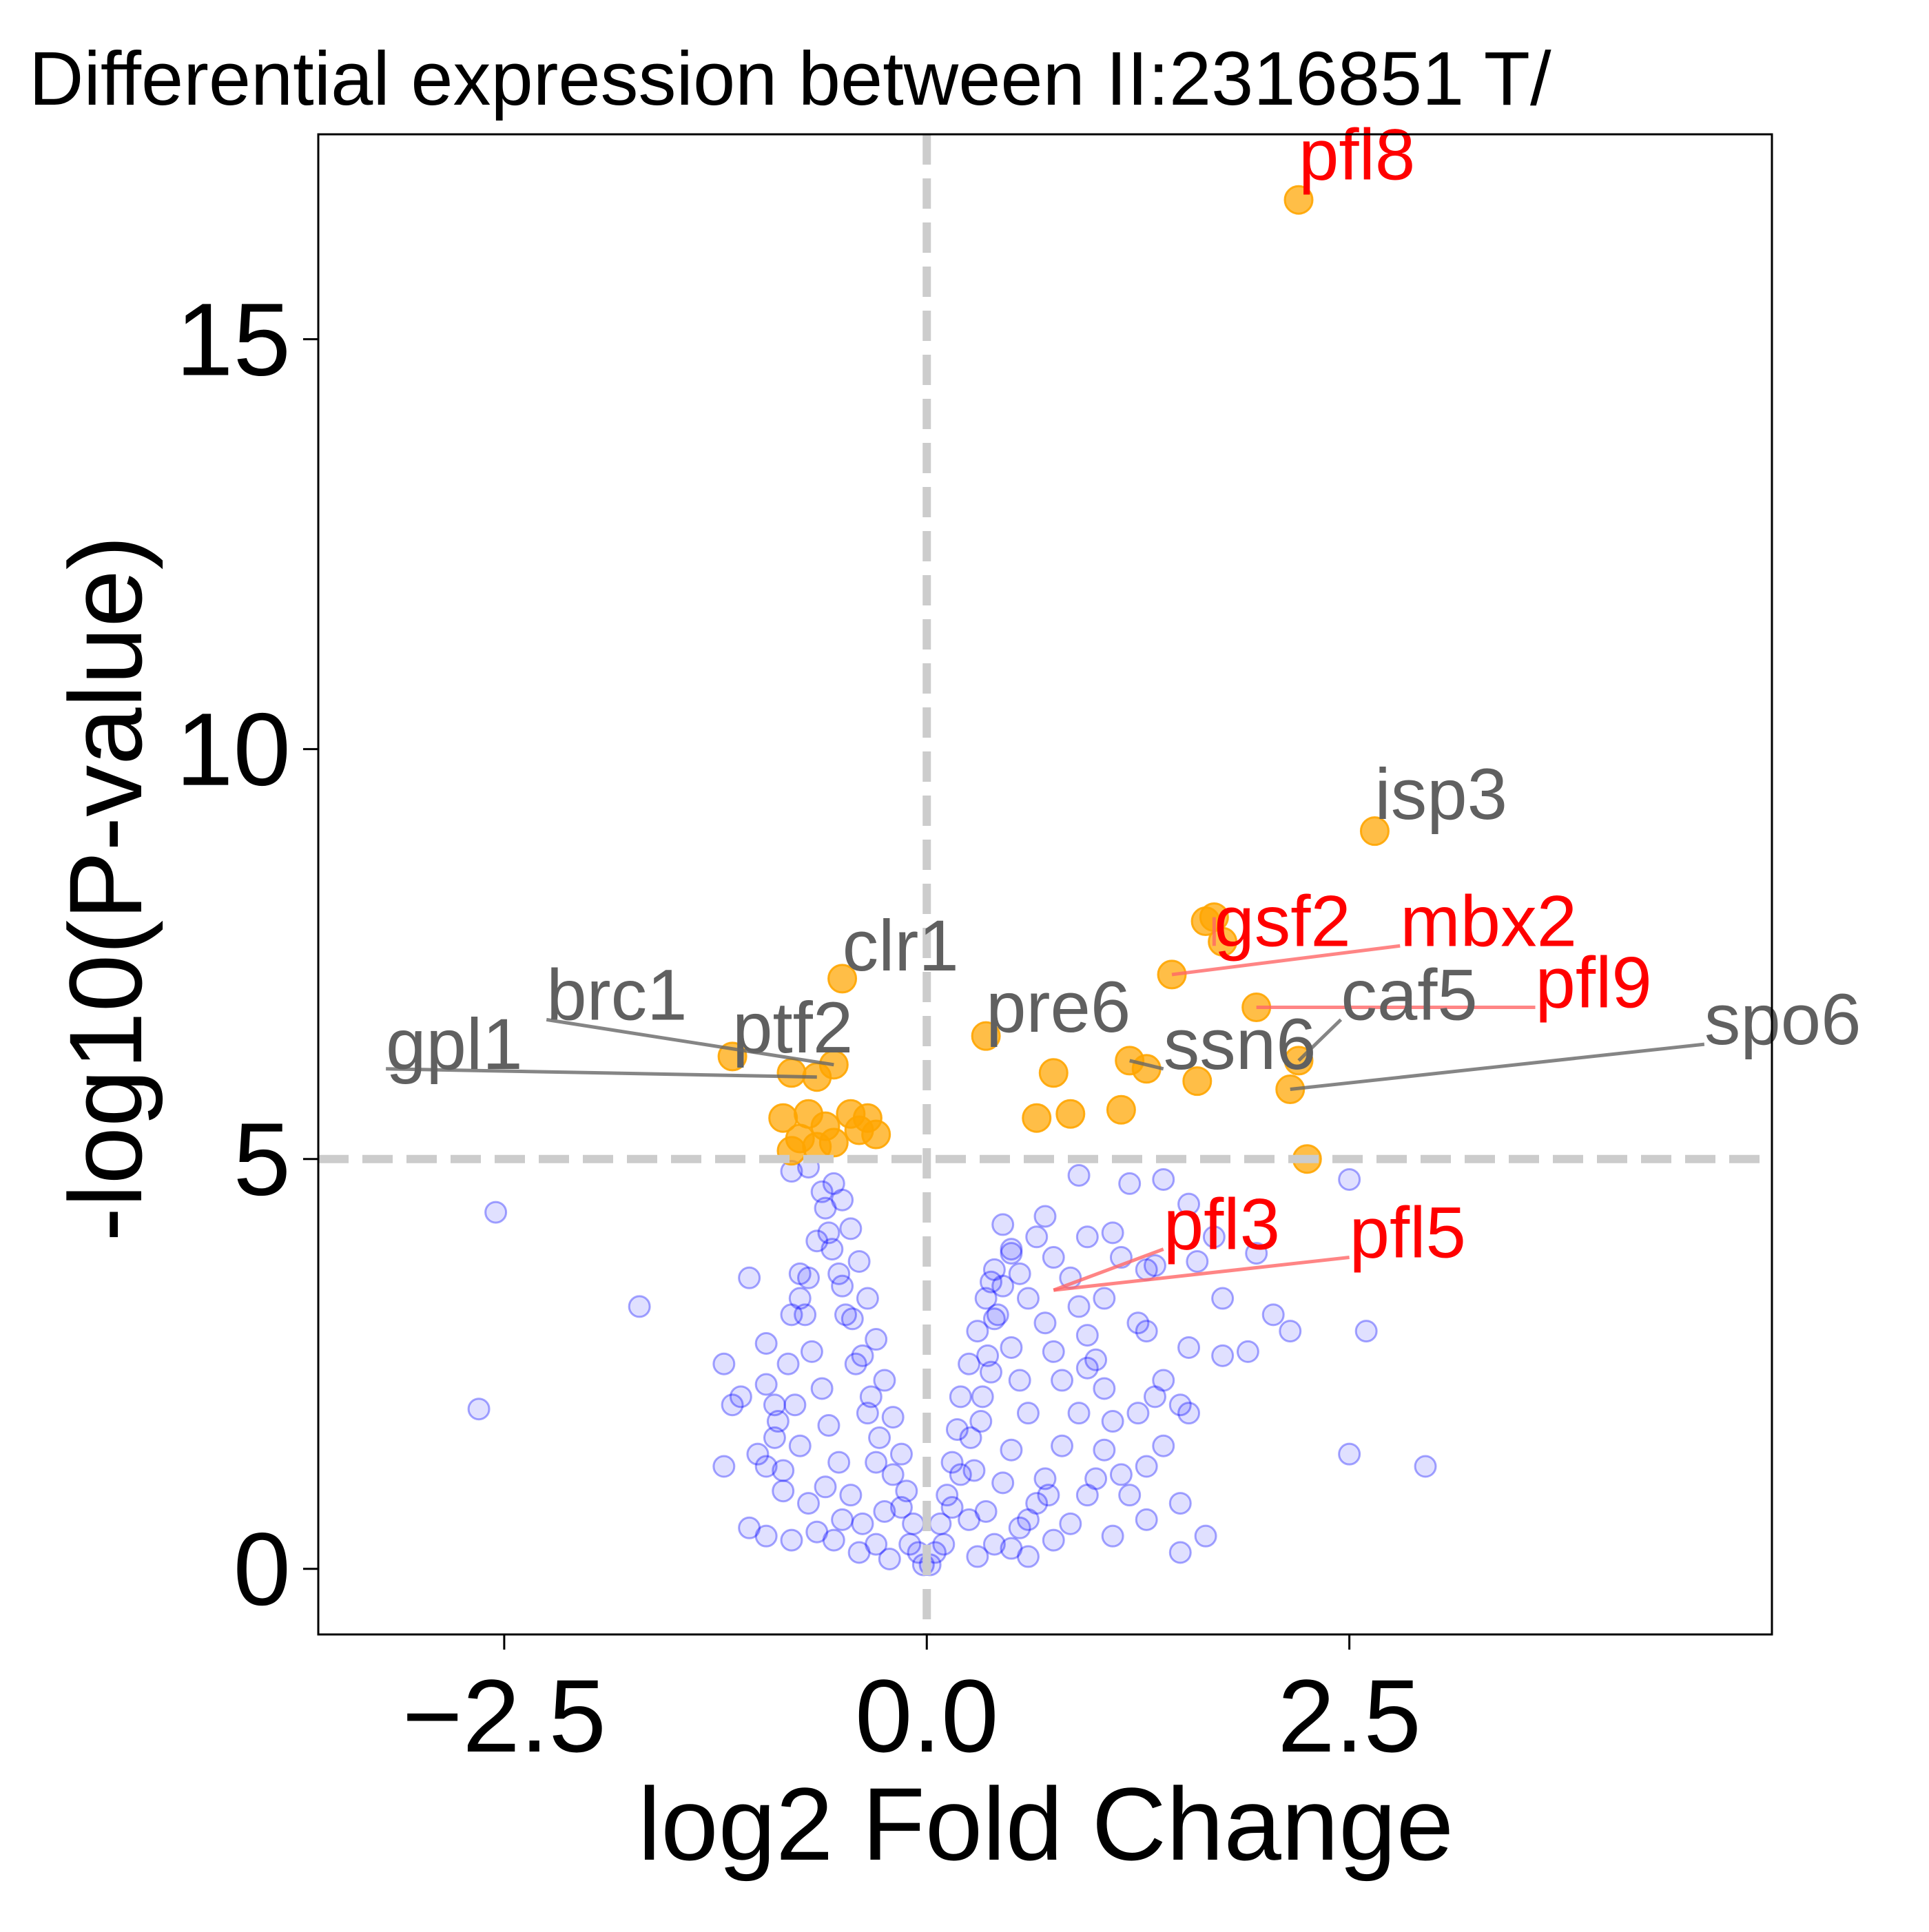 The width and height of the screenshot is (1929, 1932). Describe the element at coordinates (1357, 154) in the screenshot. I see `annotation-label: pfl8` at that location.